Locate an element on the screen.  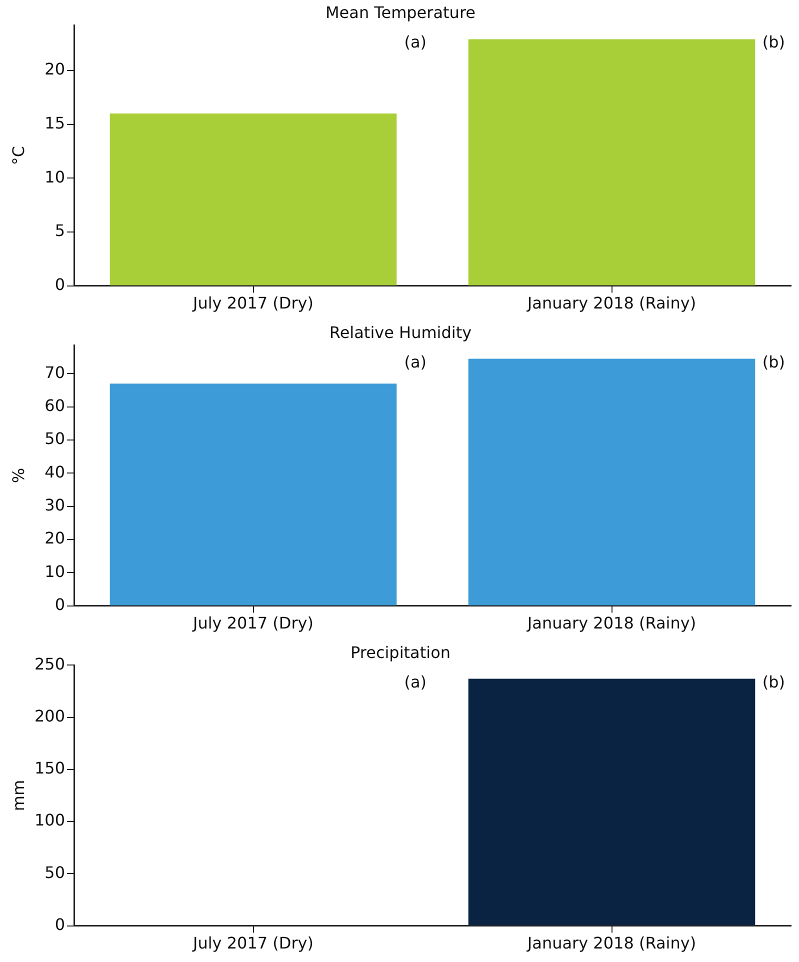
y-axis-title: mm is located at coordinates (18, 796).